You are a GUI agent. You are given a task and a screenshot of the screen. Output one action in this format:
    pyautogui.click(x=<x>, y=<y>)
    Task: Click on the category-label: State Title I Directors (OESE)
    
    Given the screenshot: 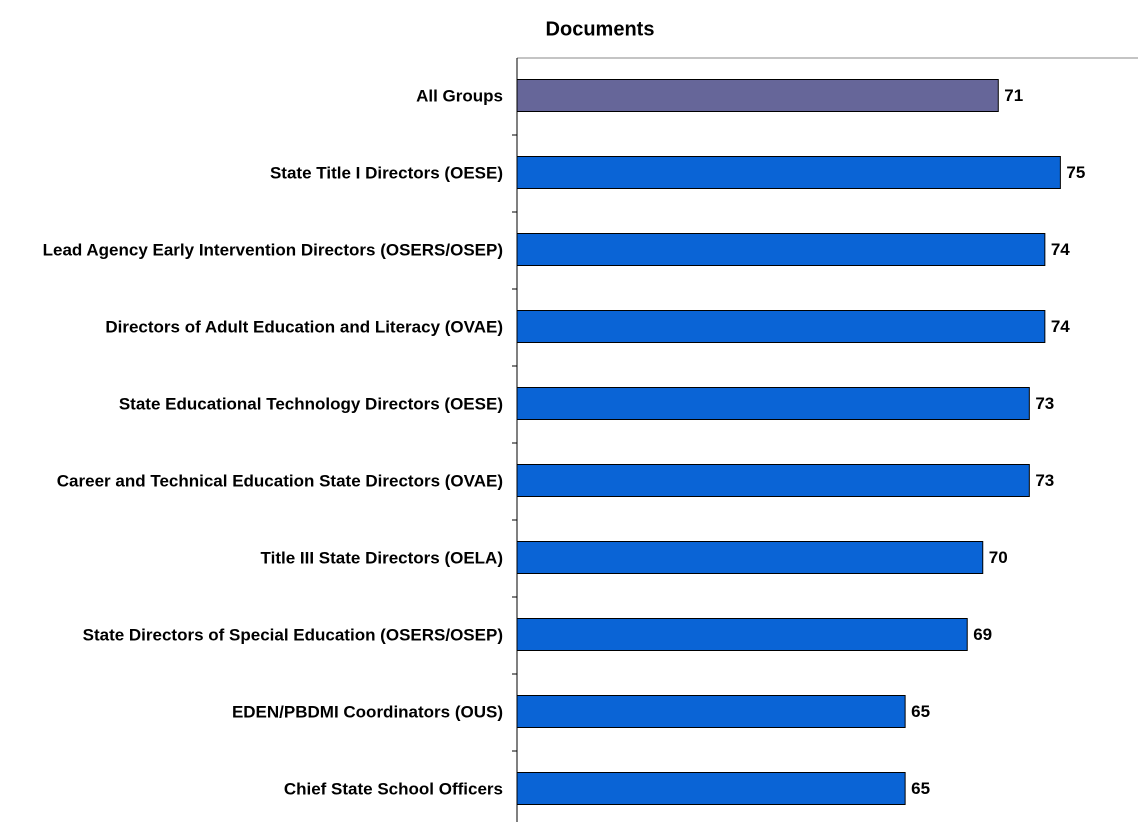 What is the action you would take?
    pyautogui.click(x=386, y=172)
    